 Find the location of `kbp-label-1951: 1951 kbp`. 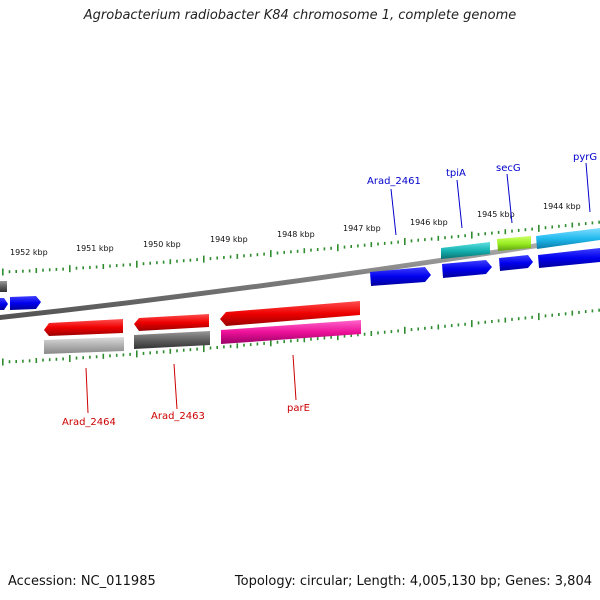

kbp-label-1951: 1951 kbp is located at coordinates (95, 248).